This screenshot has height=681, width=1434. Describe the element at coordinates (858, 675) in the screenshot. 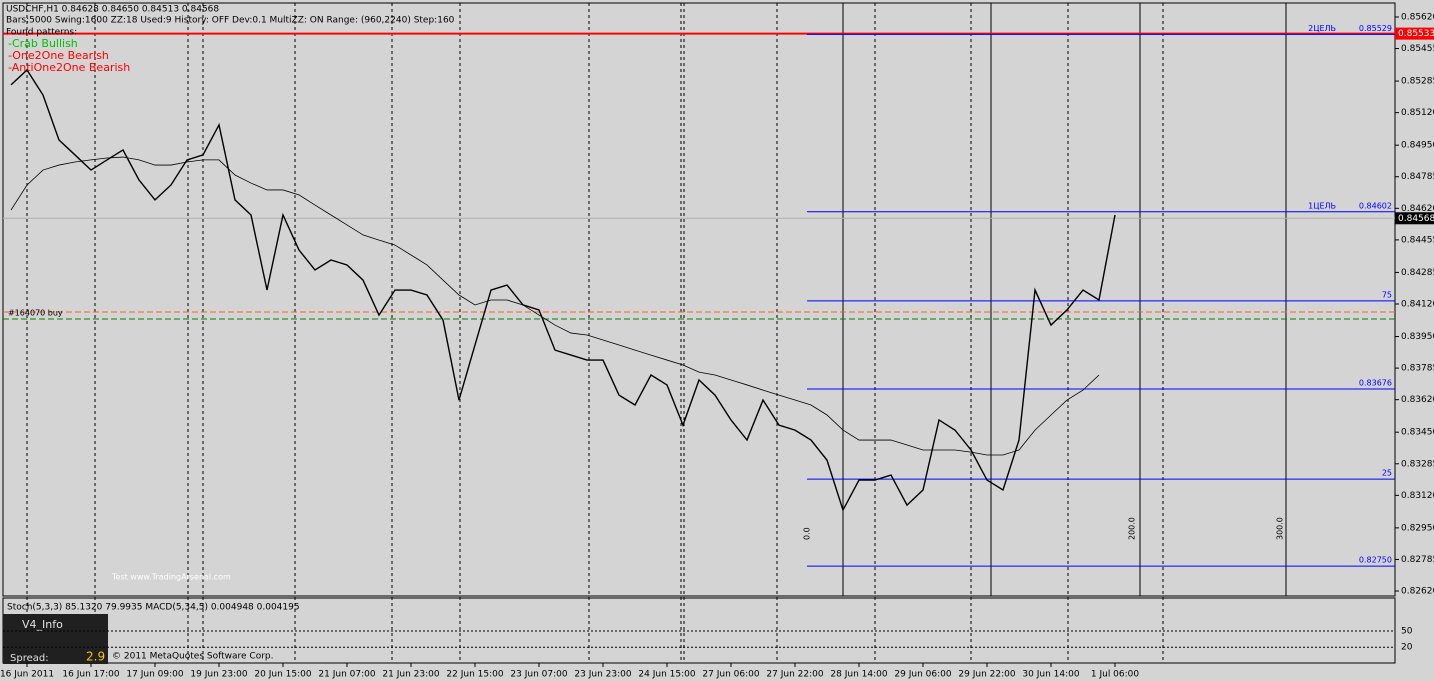

I see `x-tick-label: 28 Jun 14:00` at that location.